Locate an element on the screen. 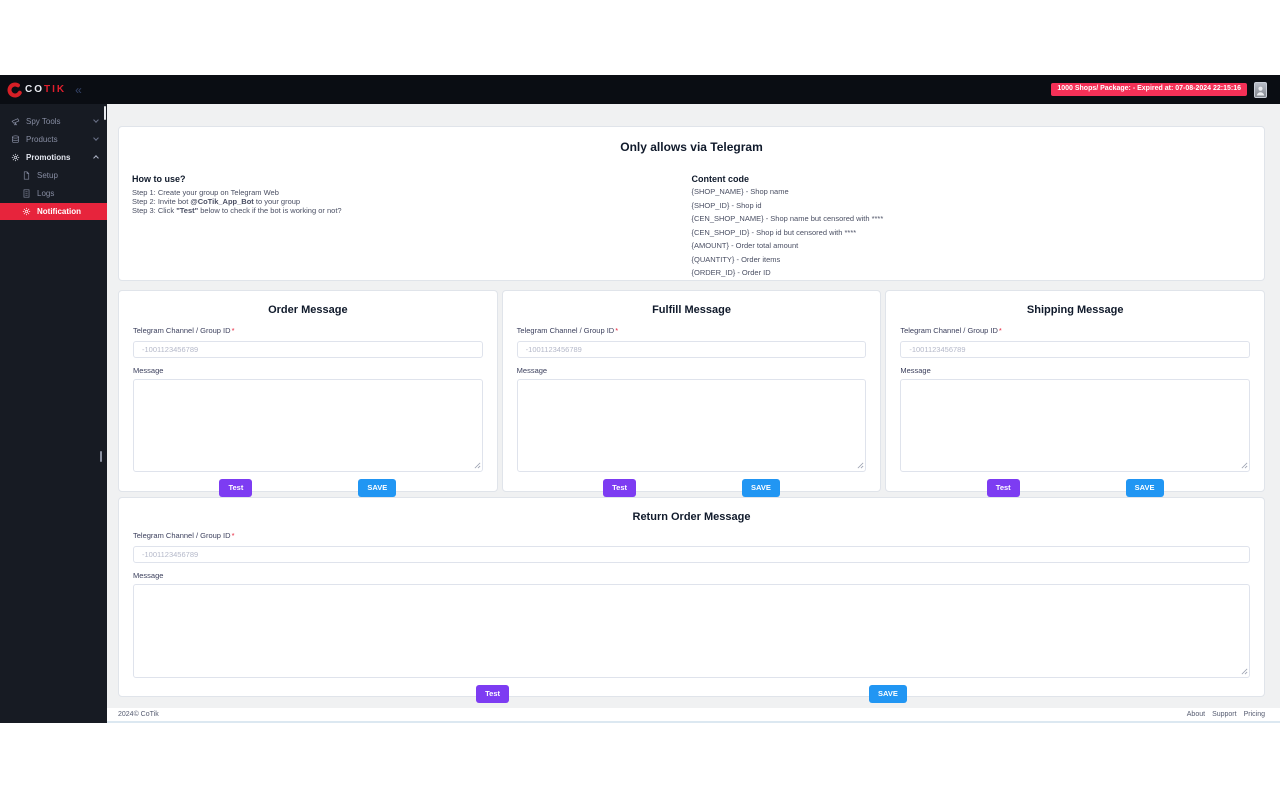 This screenshot has height=800, width=1280. return-message-textarea is located at coordinates (691, 631).